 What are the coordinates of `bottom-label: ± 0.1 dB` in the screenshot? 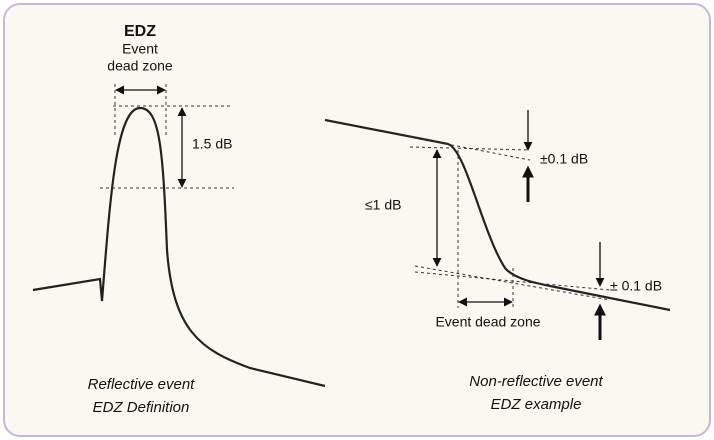 It's located at (636, 286).